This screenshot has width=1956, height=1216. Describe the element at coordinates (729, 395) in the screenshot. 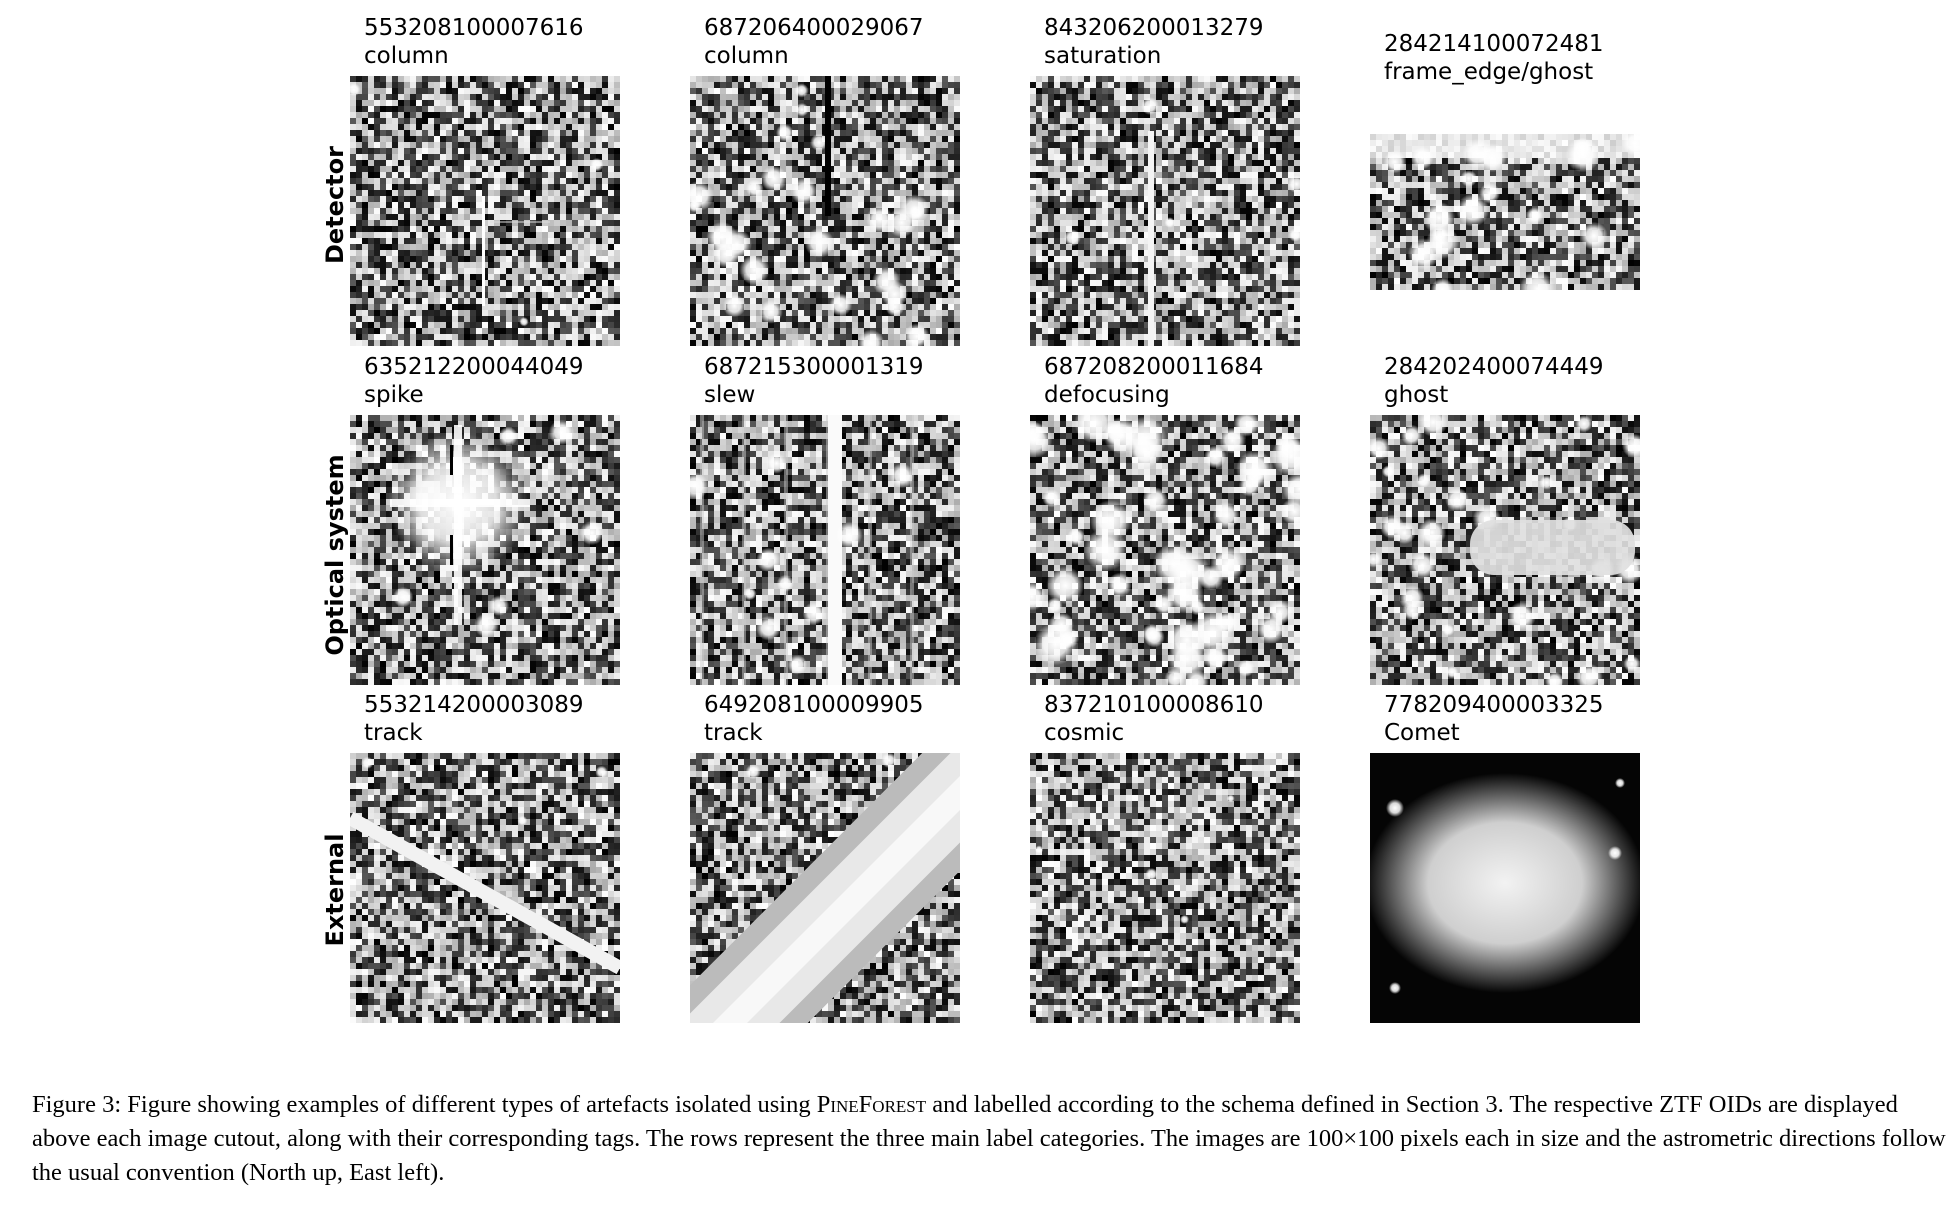

I see `tag-label: slew` at that location.